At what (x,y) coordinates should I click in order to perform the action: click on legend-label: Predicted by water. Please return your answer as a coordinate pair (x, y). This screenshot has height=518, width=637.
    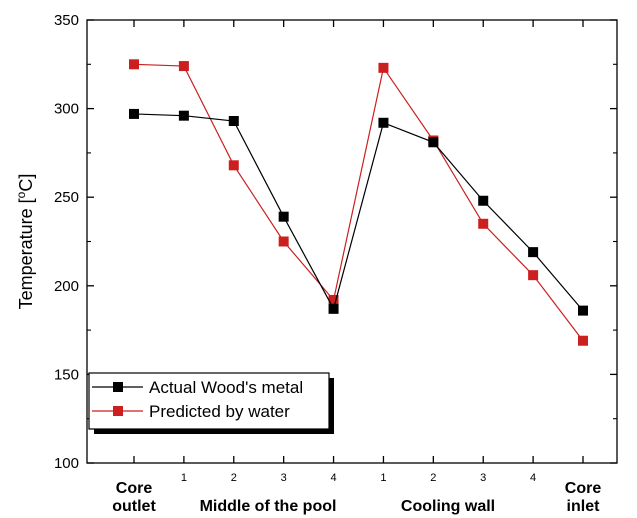
    Looking at the image, I should click on (219, 411).